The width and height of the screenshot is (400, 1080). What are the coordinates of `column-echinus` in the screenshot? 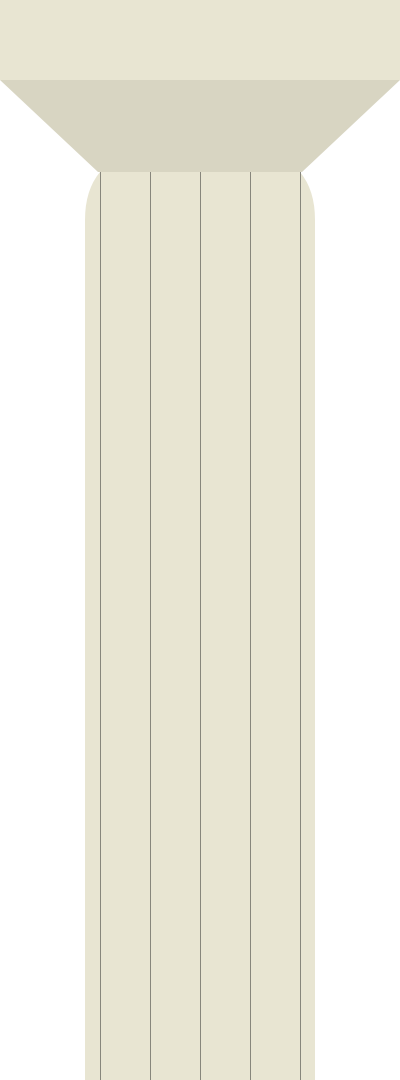 It's located at (200, 126).